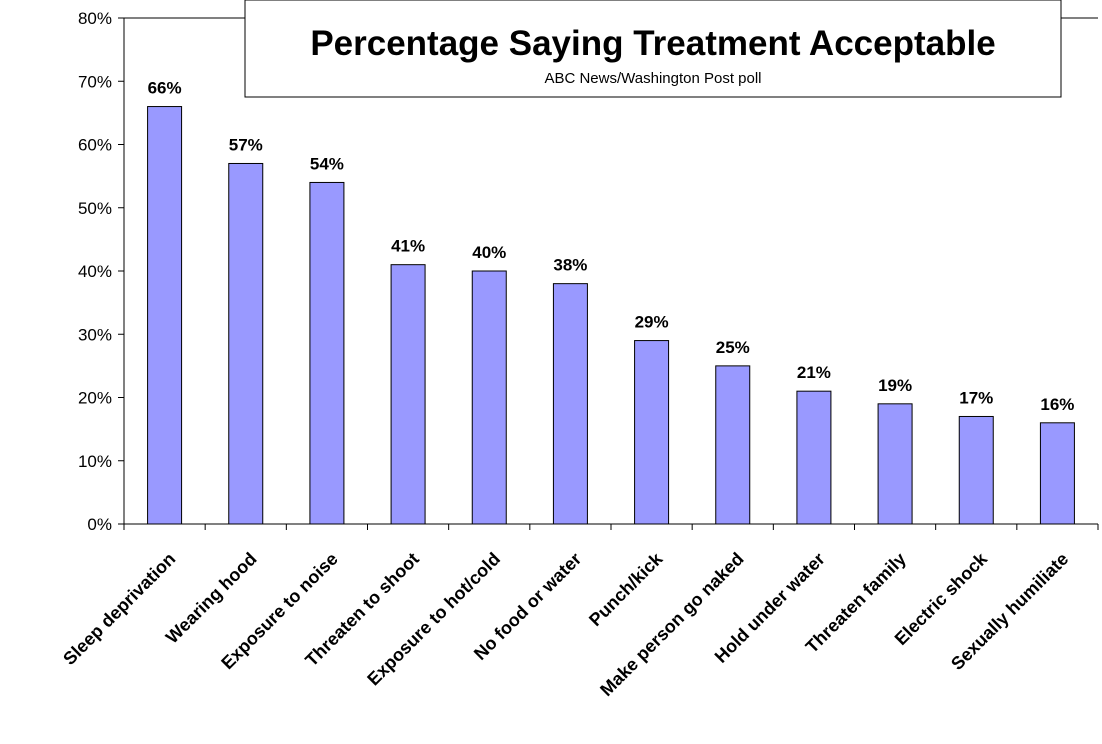 Image resolution: width=1102 pixels, height=744 pixels. What do you see at coordinates (489, 252) in the screenshot?
I see `data-label: 40%` at bounding box center [489, 252].